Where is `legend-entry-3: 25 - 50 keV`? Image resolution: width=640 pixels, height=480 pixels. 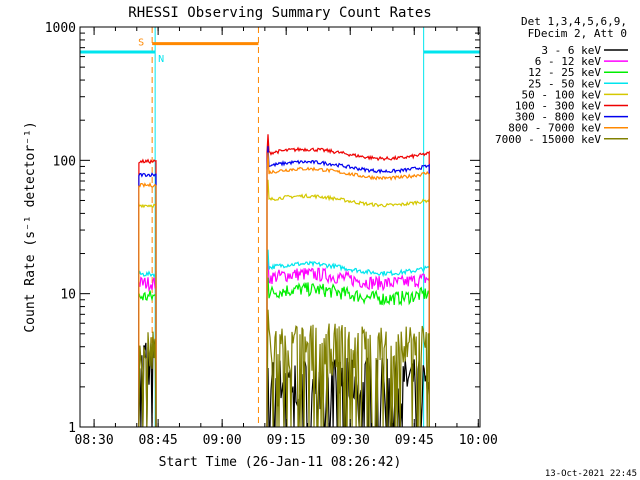
legend-entry-3: 25 - 50 keV is located at coordinates (564, 83).